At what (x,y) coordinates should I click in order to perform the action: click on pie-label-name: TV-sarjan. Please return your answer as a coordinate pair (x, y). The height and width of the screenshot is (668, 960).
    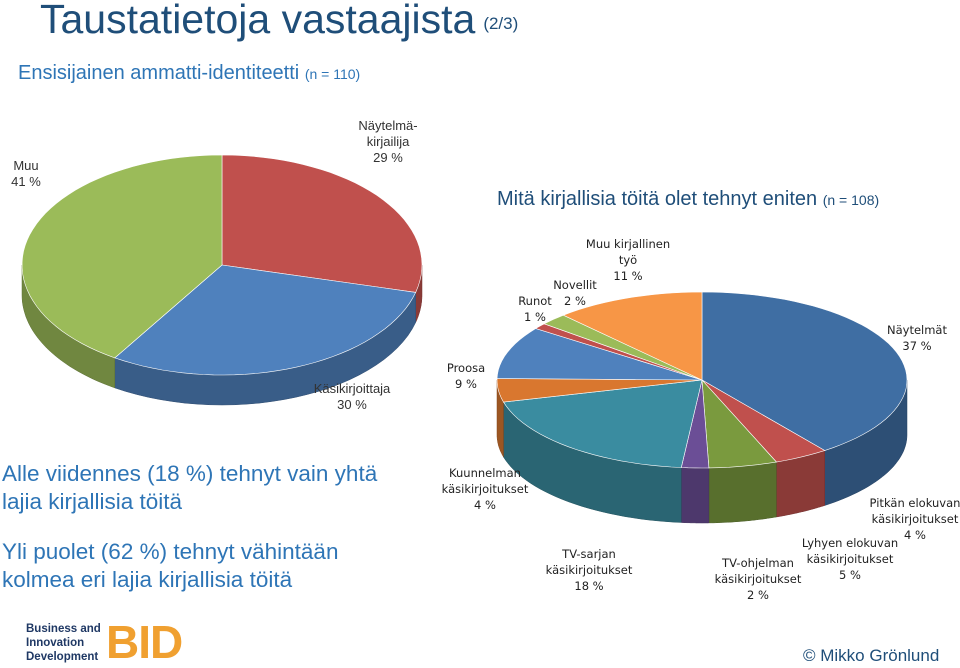
    Looking at the image, I should click on (589, 554).